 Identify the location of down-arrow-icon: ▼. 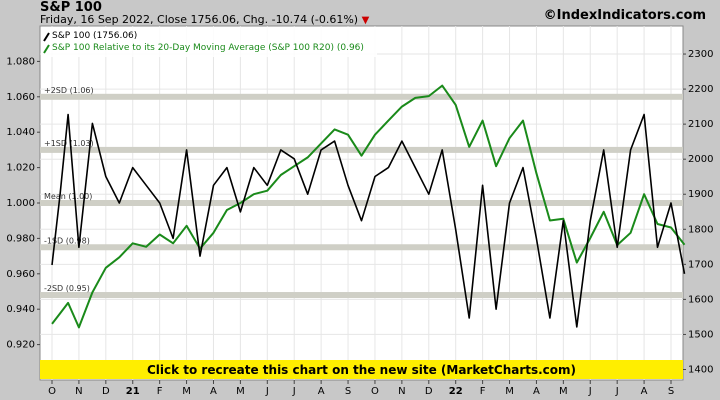
(365, 20).